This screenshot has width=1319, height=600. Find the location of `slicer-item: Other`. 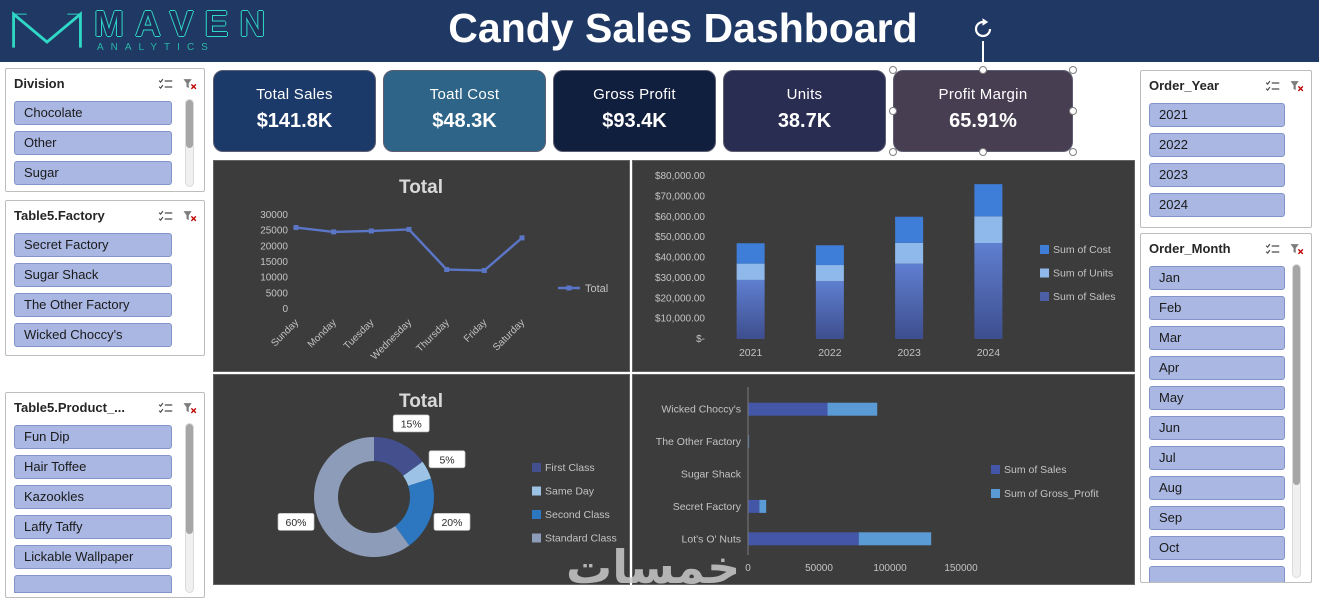

slicer-item: Other is located at coordinates (93, 143).